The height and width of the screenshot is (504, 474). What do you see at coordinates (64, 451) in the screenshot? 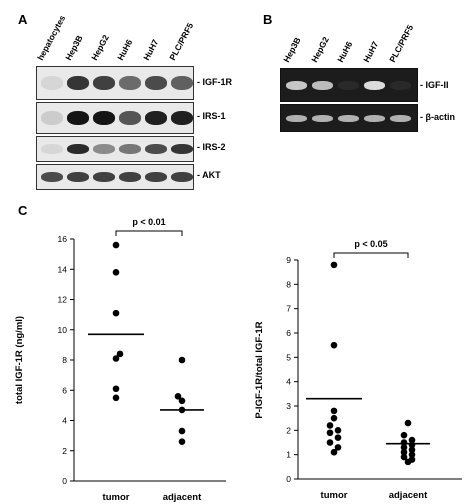
I see `y-tick-label: 2` at bounding box center [64, 451].